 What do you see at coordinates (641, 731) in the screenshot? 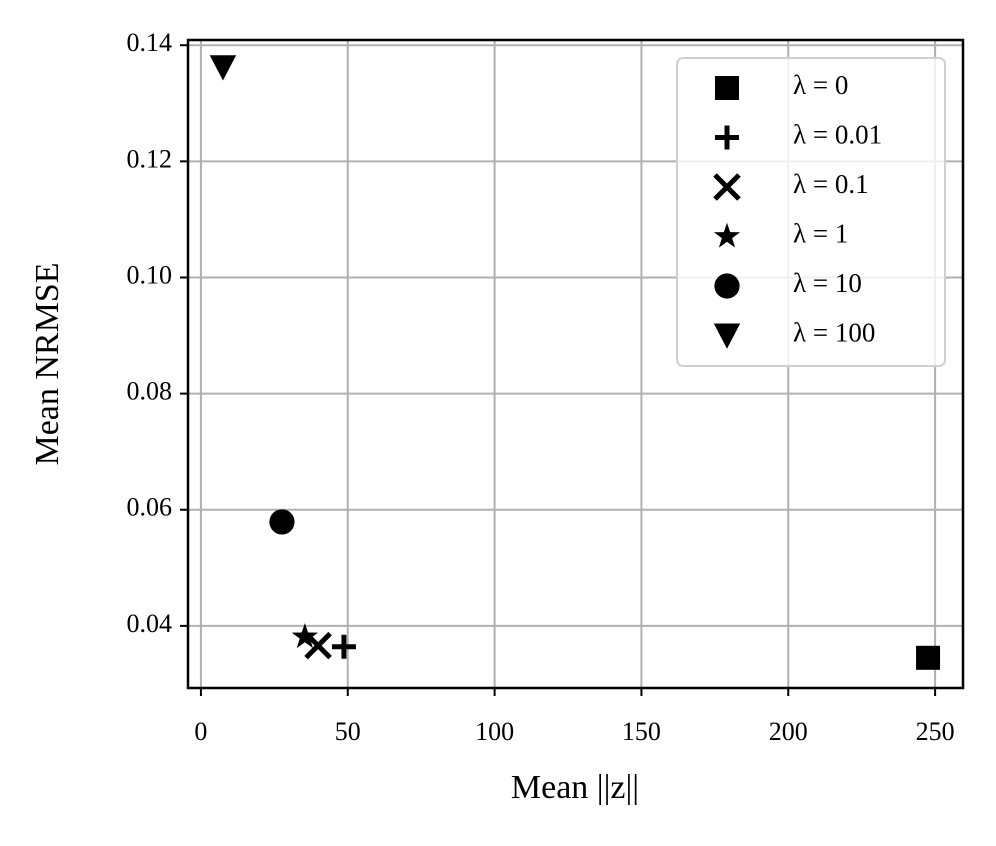
I see `x-tick-label: 150` at bounding box center [641, 731].